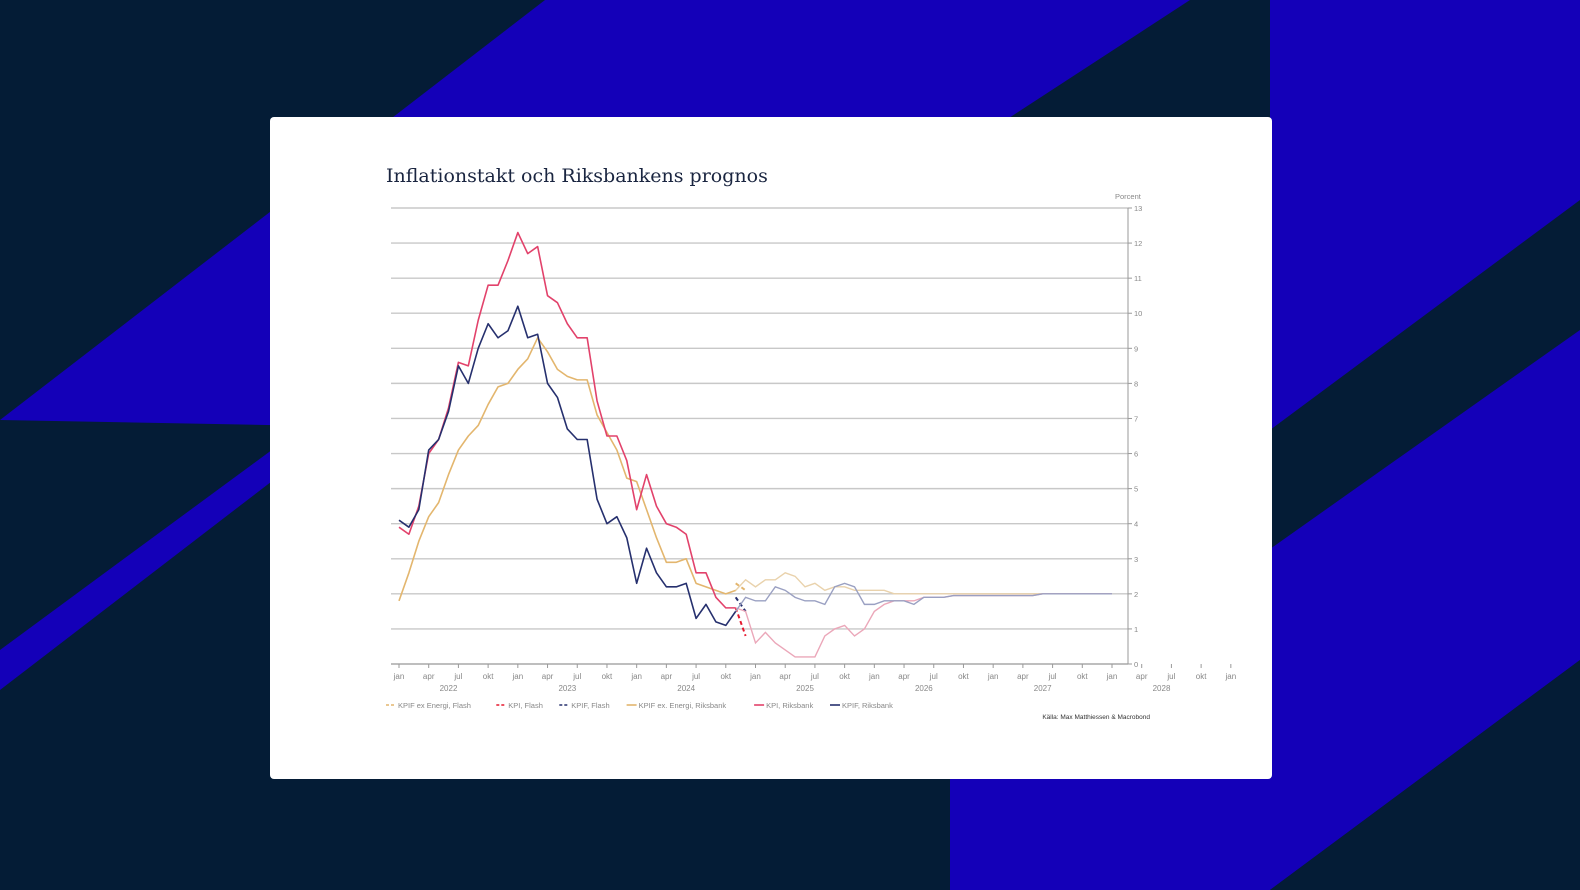 The image size is (1580, 890). Describe the element at coordinates (1136, 629) in the screenshot. I see `y-tick-label: 1` at that location.